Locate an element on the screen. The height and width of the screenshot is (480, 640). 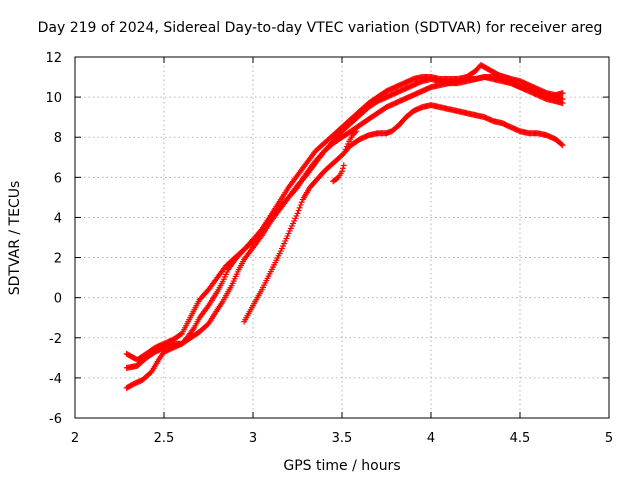
x-tick-labels: 2 2.5 3 3.5 4 4.5 5 is located at coordinates (342, 438).